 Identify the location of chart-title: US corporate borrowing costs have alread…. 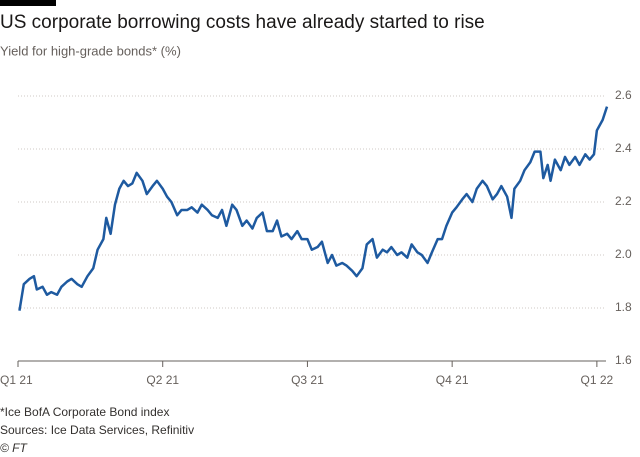
(242, 22).